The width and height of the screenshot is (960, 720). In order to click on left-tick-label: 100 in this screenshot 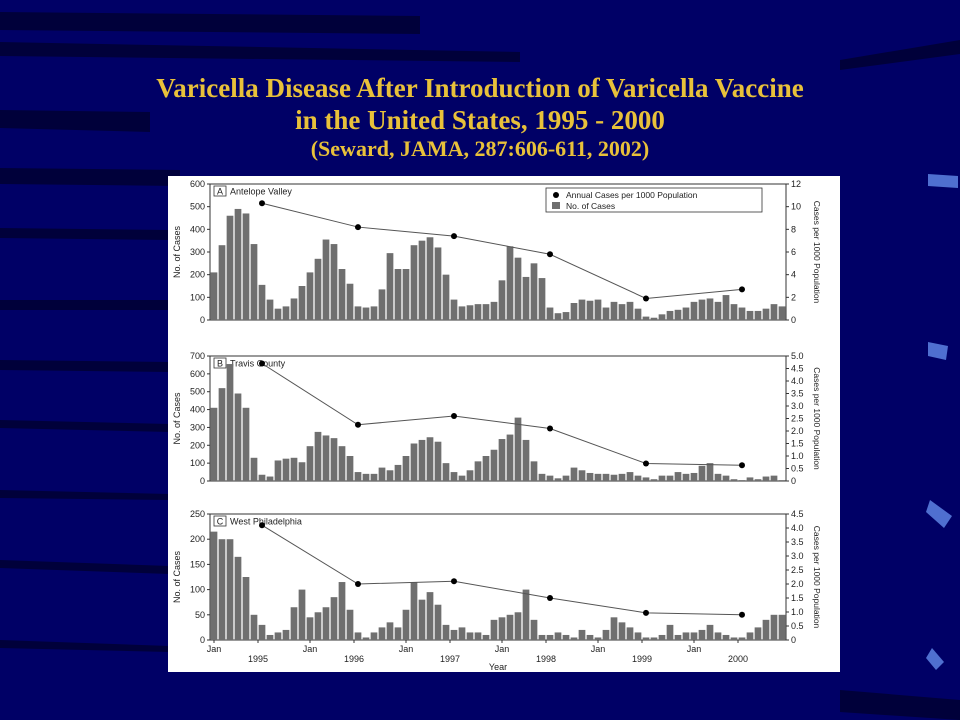, I will do `click(197, 590)`.